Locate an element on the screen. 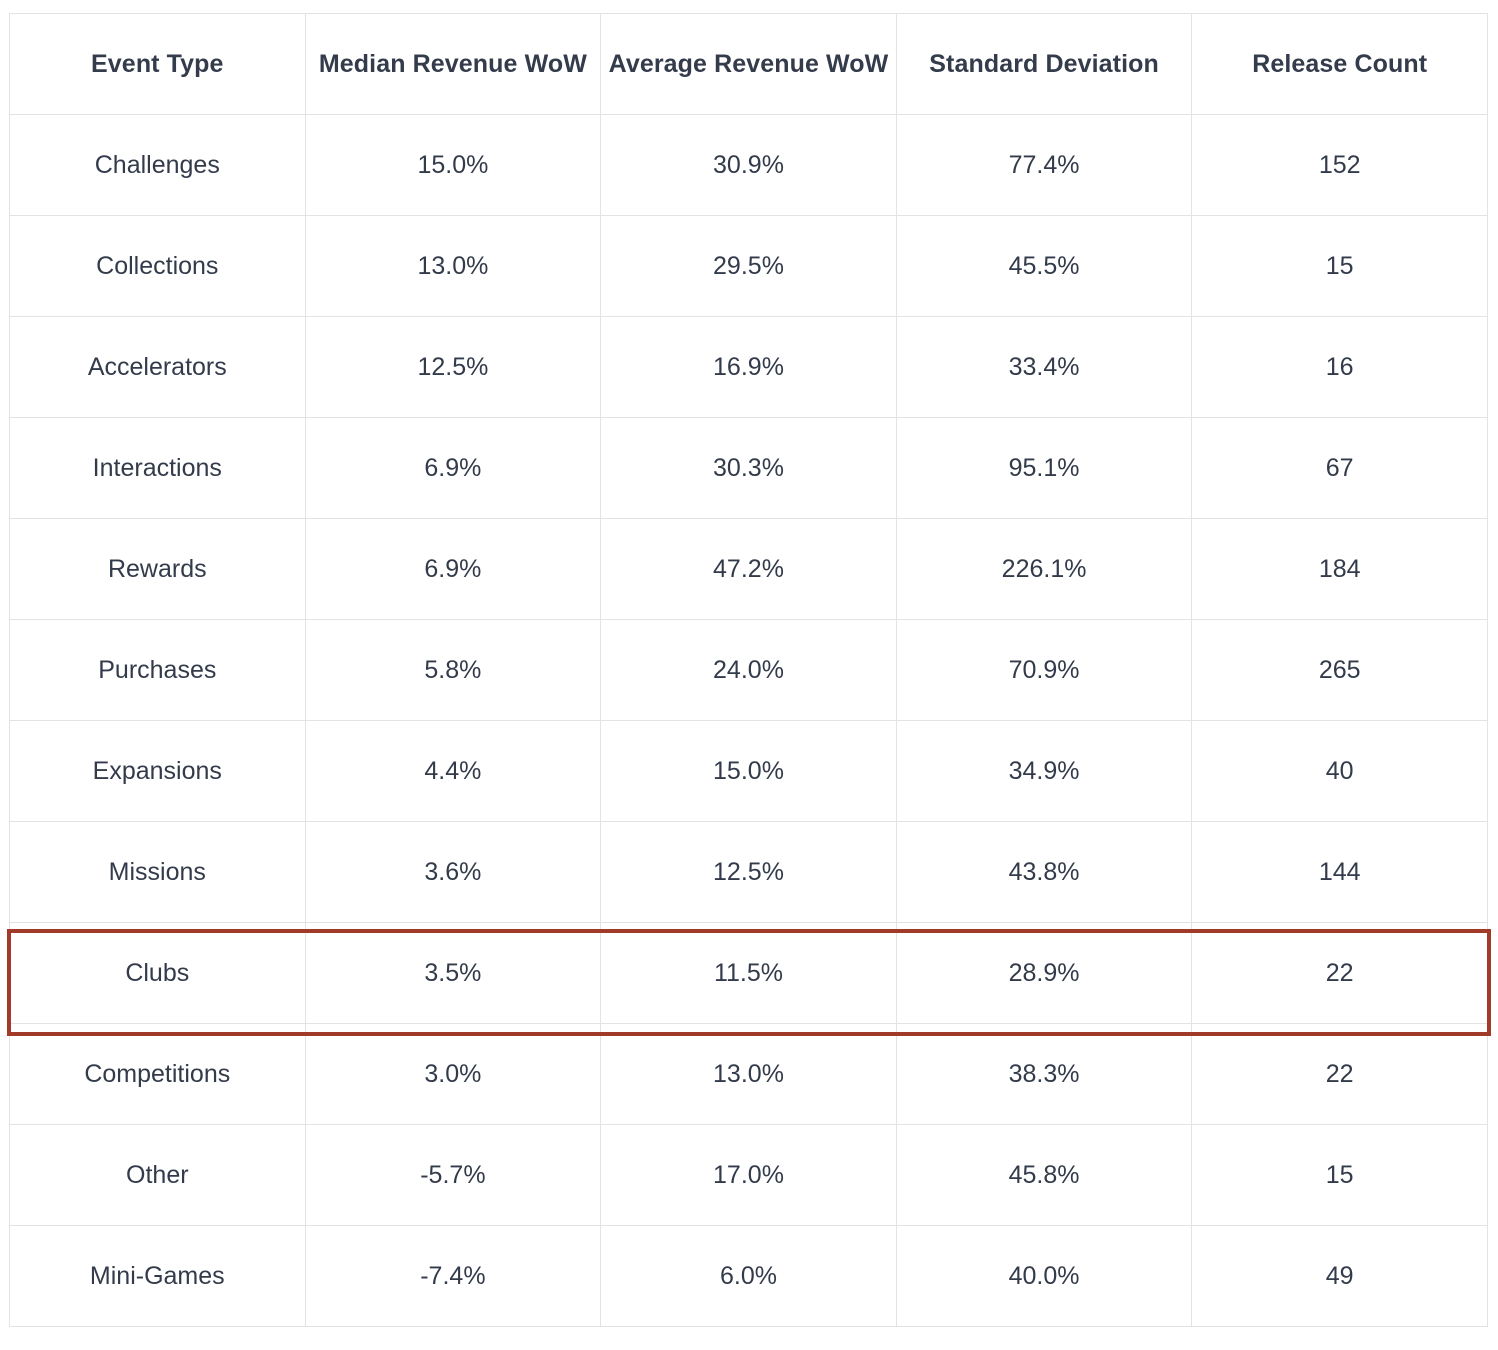 The width and height of the screenshot is (1498, 1350). cell-average-revenue: 17.0% is located at coordinates (748, 1175).